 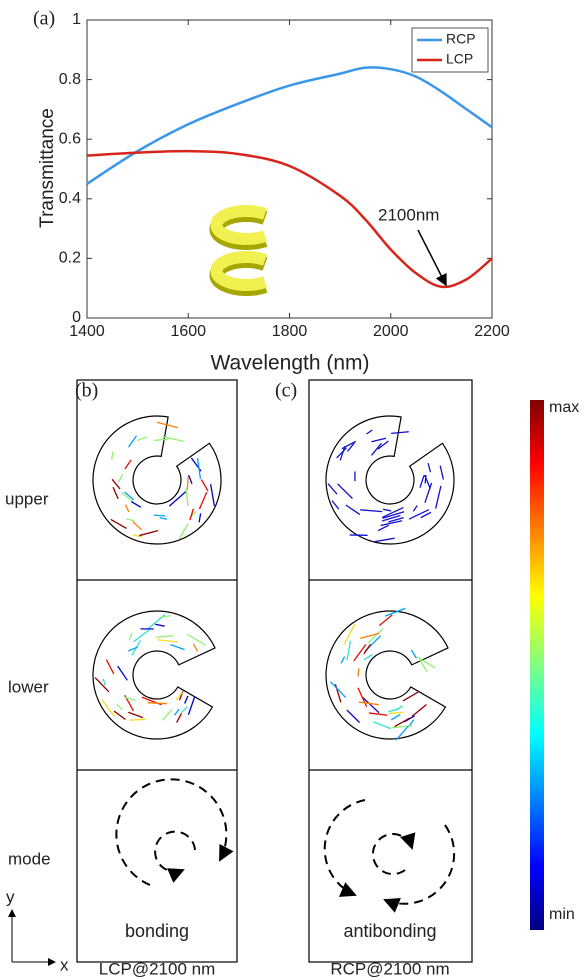 I want to click on legend-label: RCP, so click(x=461, y=39).